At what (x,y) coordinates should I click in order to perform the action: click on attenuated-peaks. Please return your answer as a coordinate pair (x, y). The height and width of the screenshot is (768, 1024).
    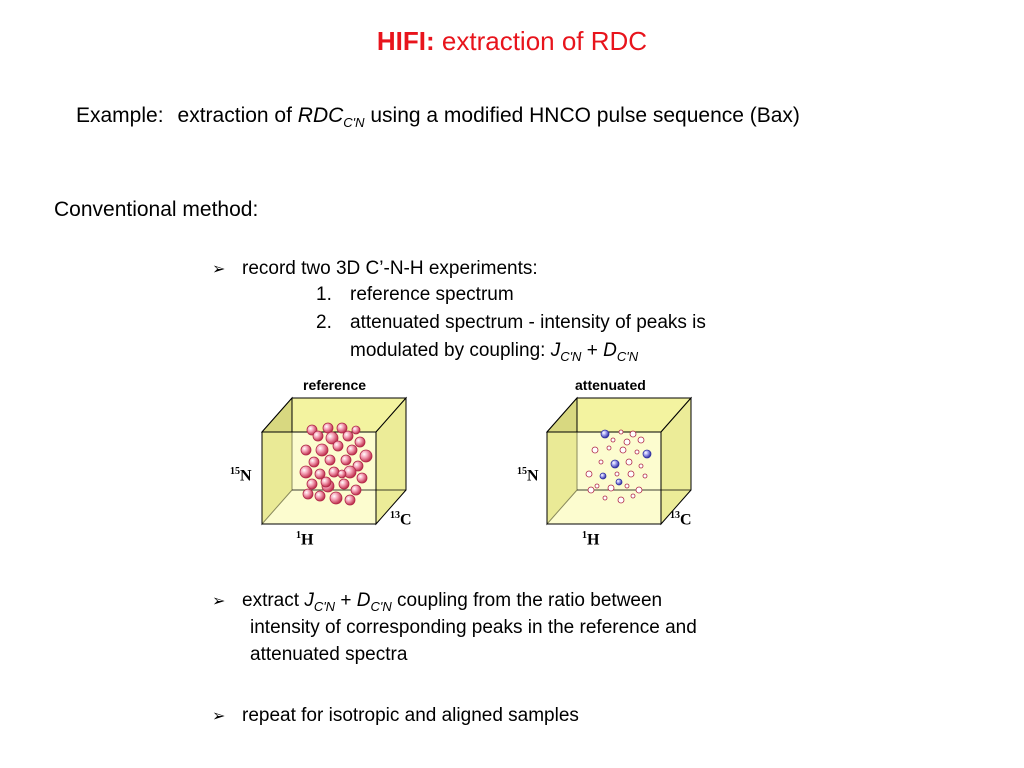
    Looking at the image, I should click on (618, 466).